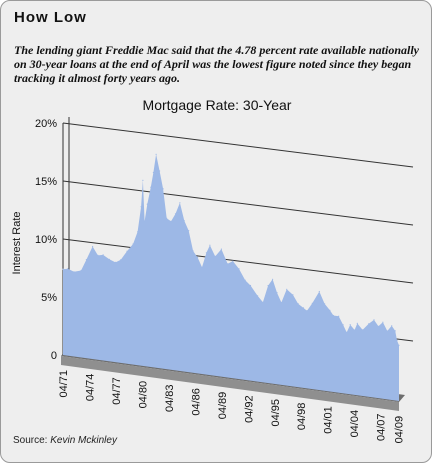 This screenshot has height=463, width=432. Describe the element at coordinates (17, 243) in the screenshot. I see `y-axis-title: Interest Rate` at that location.